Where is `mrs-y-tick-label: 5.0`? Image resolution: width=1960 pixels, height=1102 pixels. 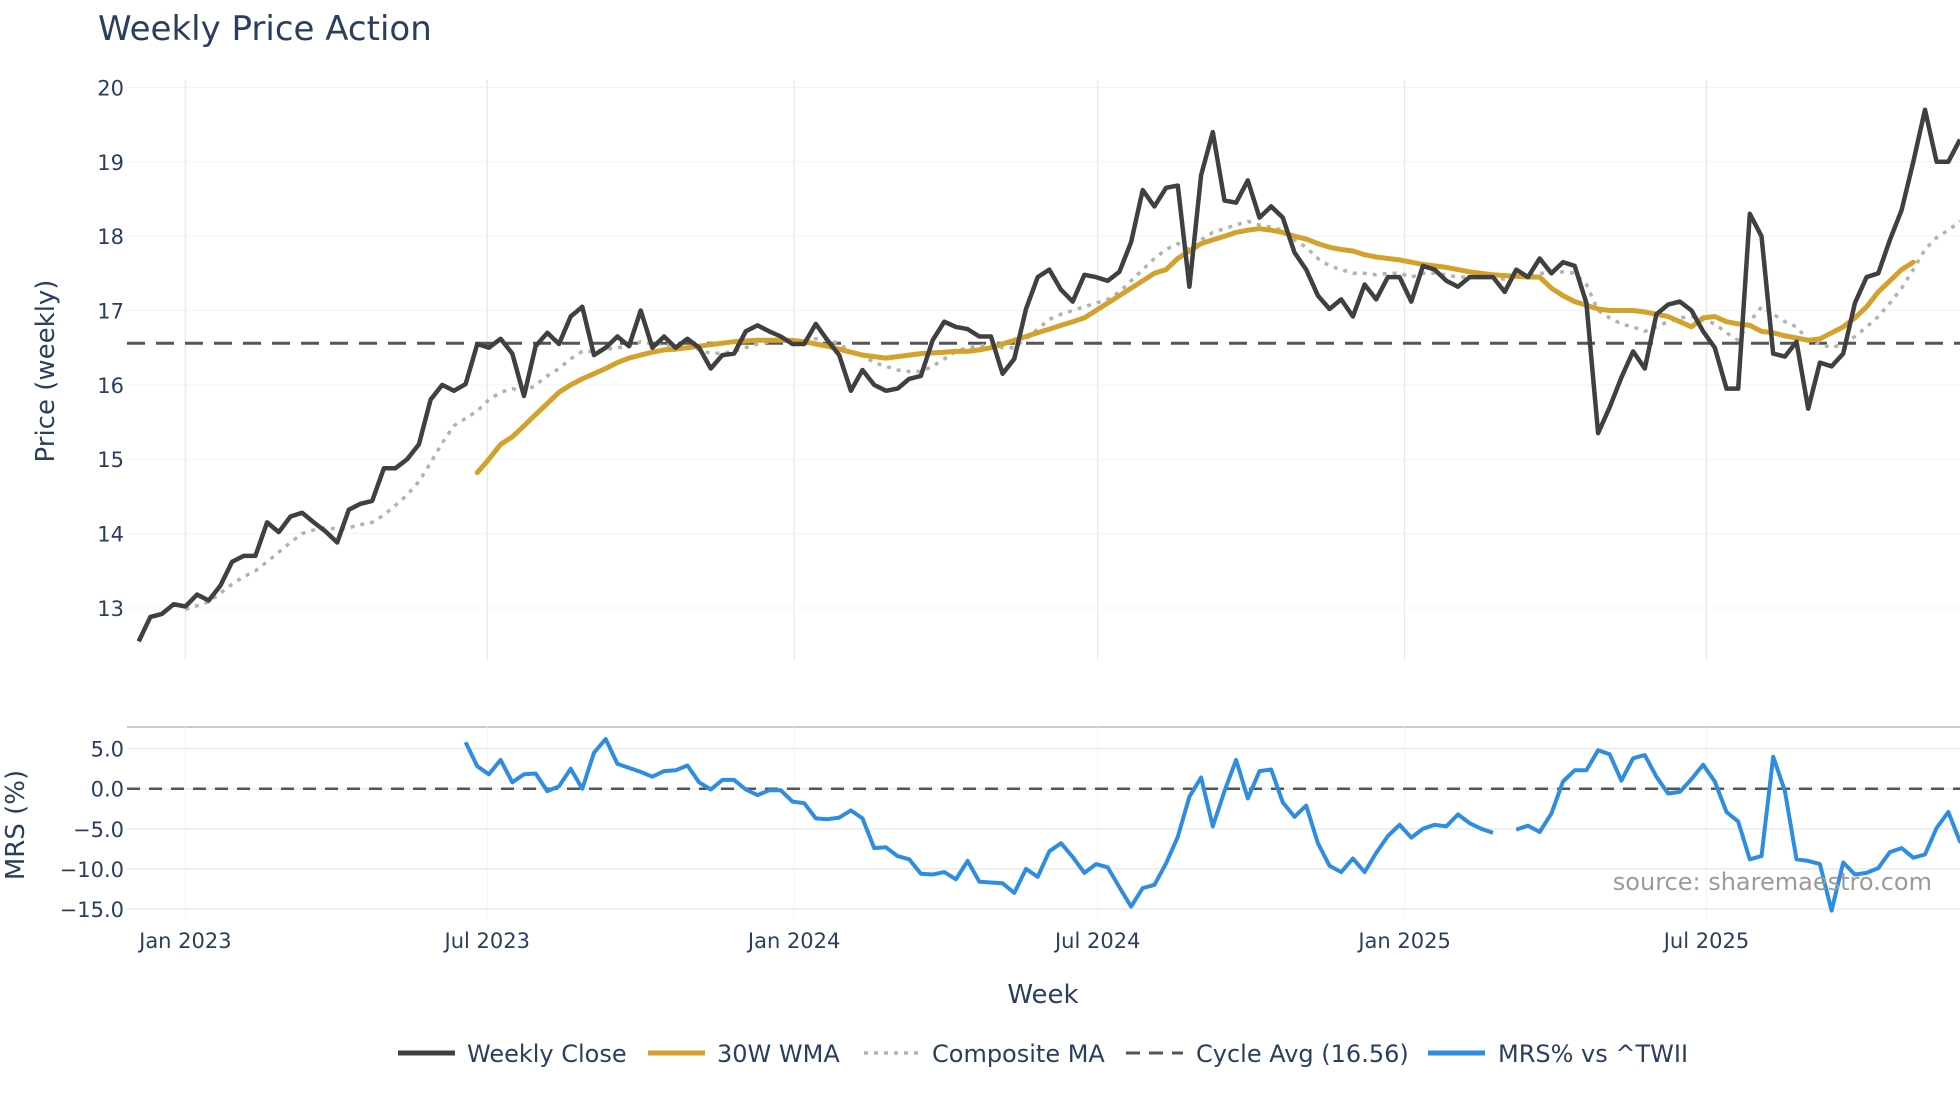
mrs-y-tick-label: 5.0 is located at coordinates (107, 750).